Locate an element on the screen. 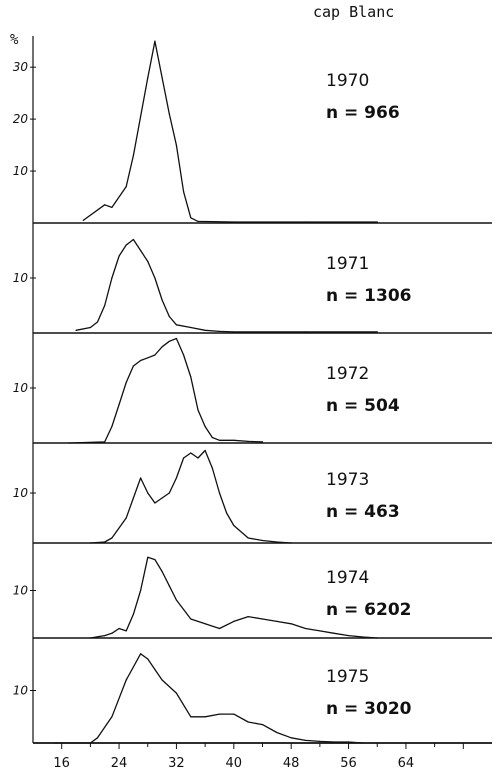 The height and width of the screenshot is (777, 500). n-label: n = 966 is located at coordinates (363, 113).